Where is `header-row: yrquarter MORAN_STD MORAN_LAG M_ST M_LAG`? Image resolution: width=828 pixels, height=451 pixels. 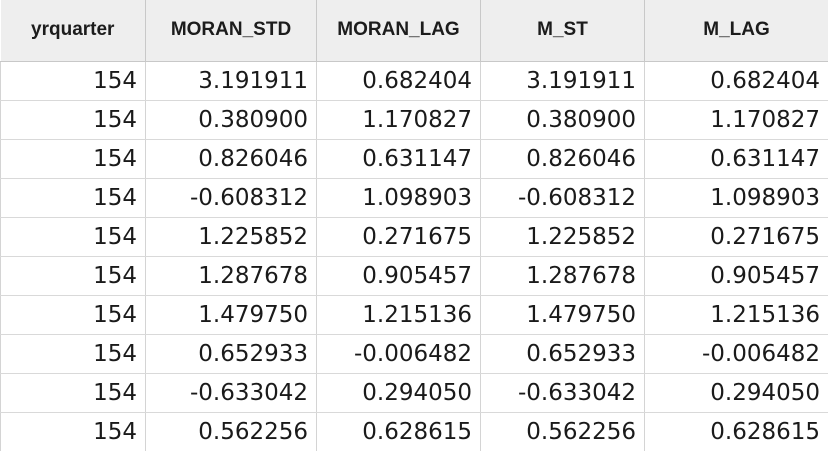
header-row: yrquarter MORAN_STD MORAN_LAG M_ST M_LAG is located at coordinates (414, 30).